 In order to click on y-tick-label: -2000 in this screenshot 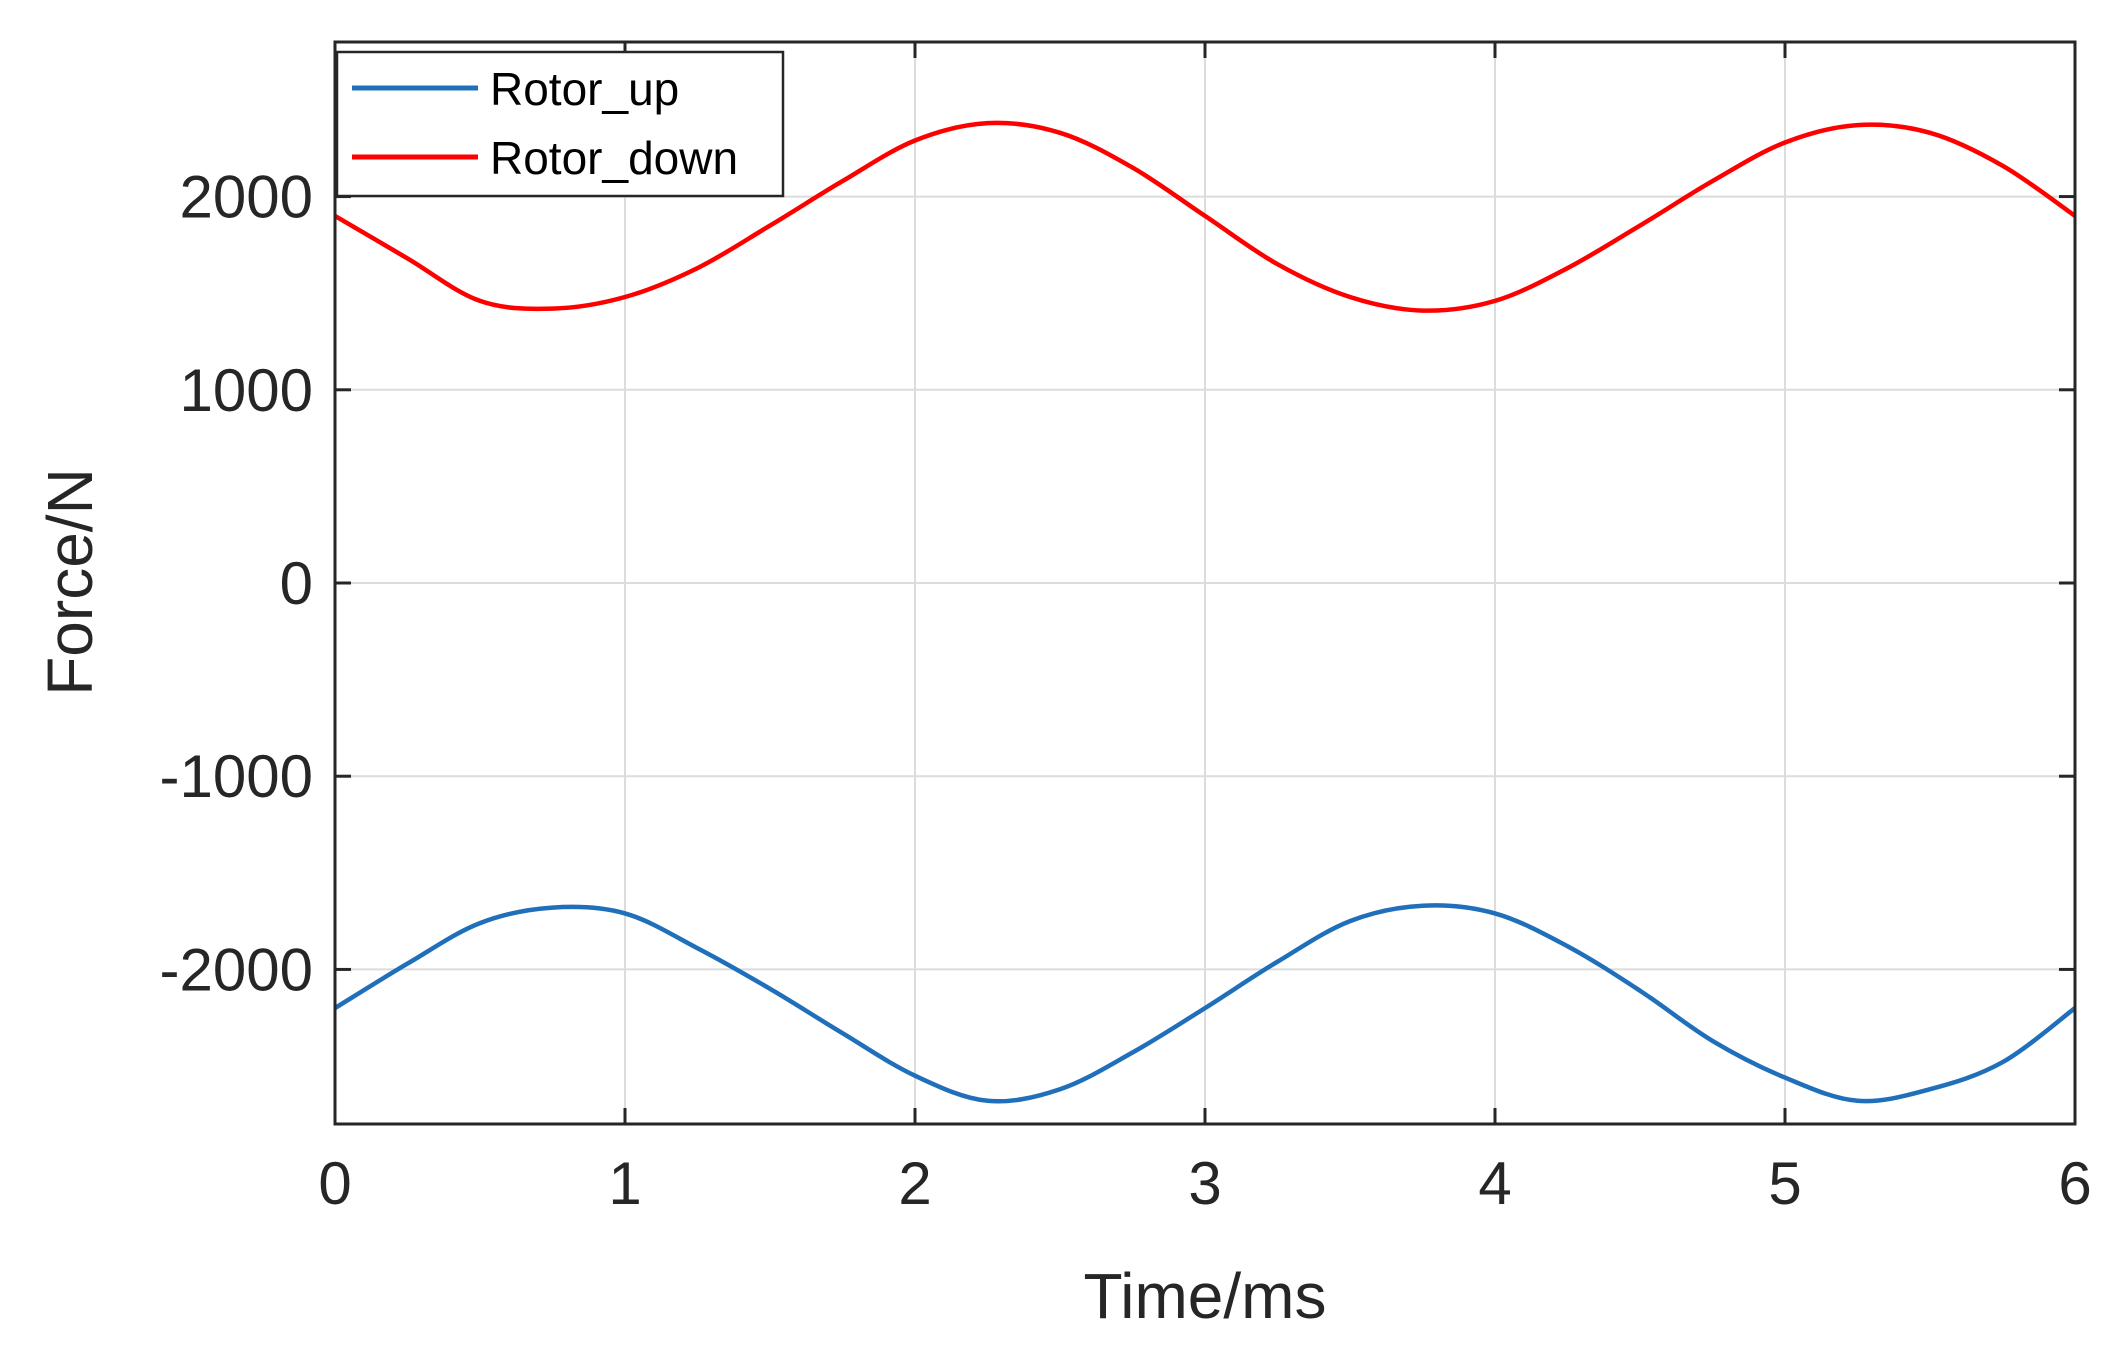, I will do `click(236, 969)`.